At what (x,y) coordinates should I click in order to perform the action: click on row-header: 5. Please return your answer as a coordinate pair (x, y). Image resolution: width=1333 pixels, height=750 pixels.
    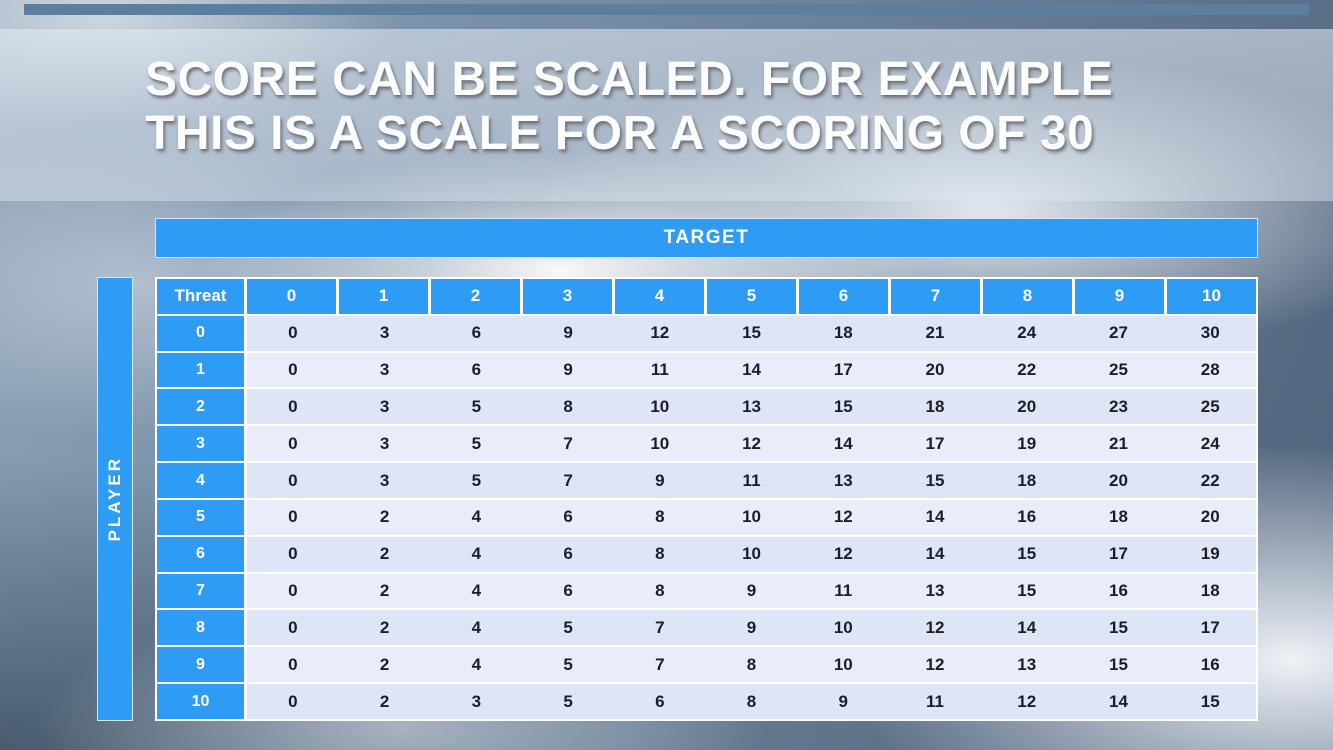
    Looking at the image, I should click on (202, 517).